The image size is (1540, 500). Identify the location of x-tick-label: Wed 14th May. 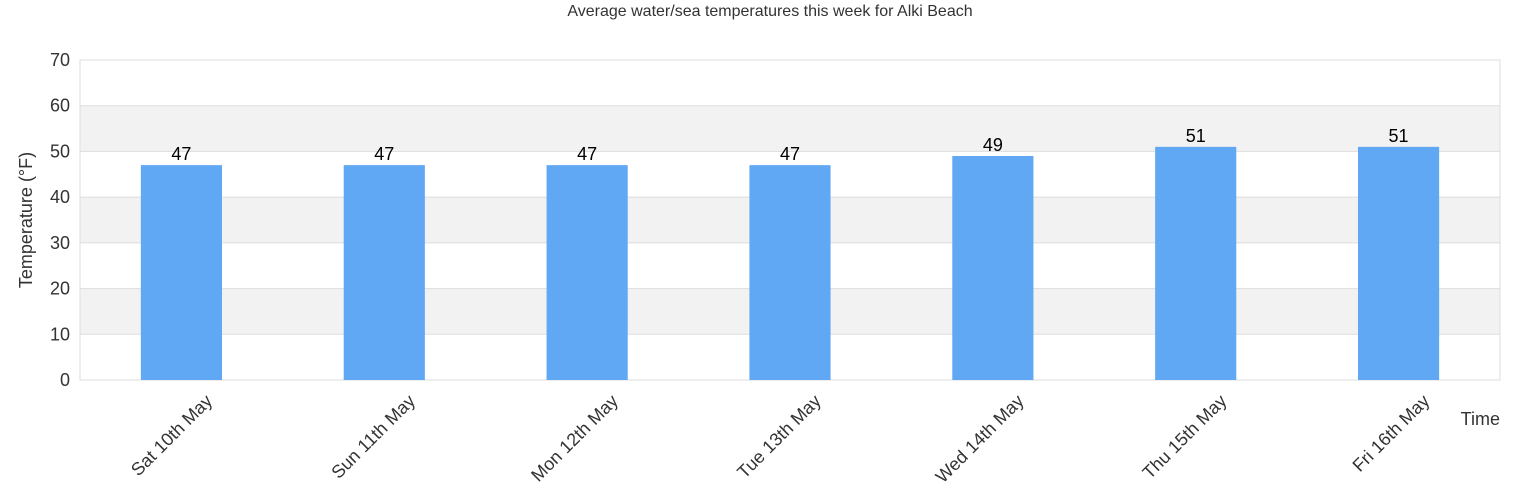
(980, 439).